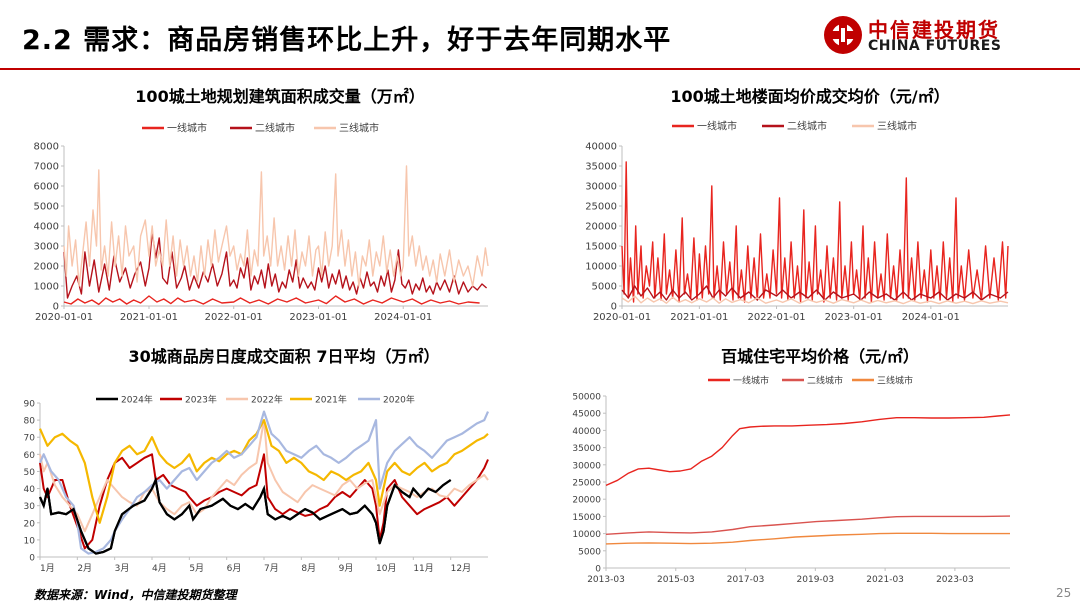 Image resolution: width=1080 pixels, height=608 pixels. I want to click on y-tick-label: 6000, so click(46, 187).